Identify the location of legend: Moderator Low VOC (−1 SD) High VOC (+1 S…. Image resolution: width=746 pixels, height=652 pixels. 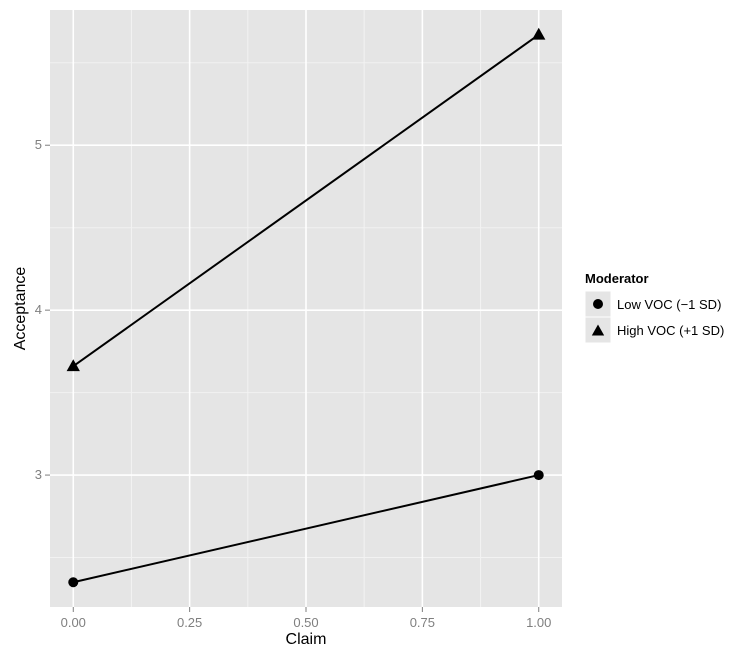
(654, 307).